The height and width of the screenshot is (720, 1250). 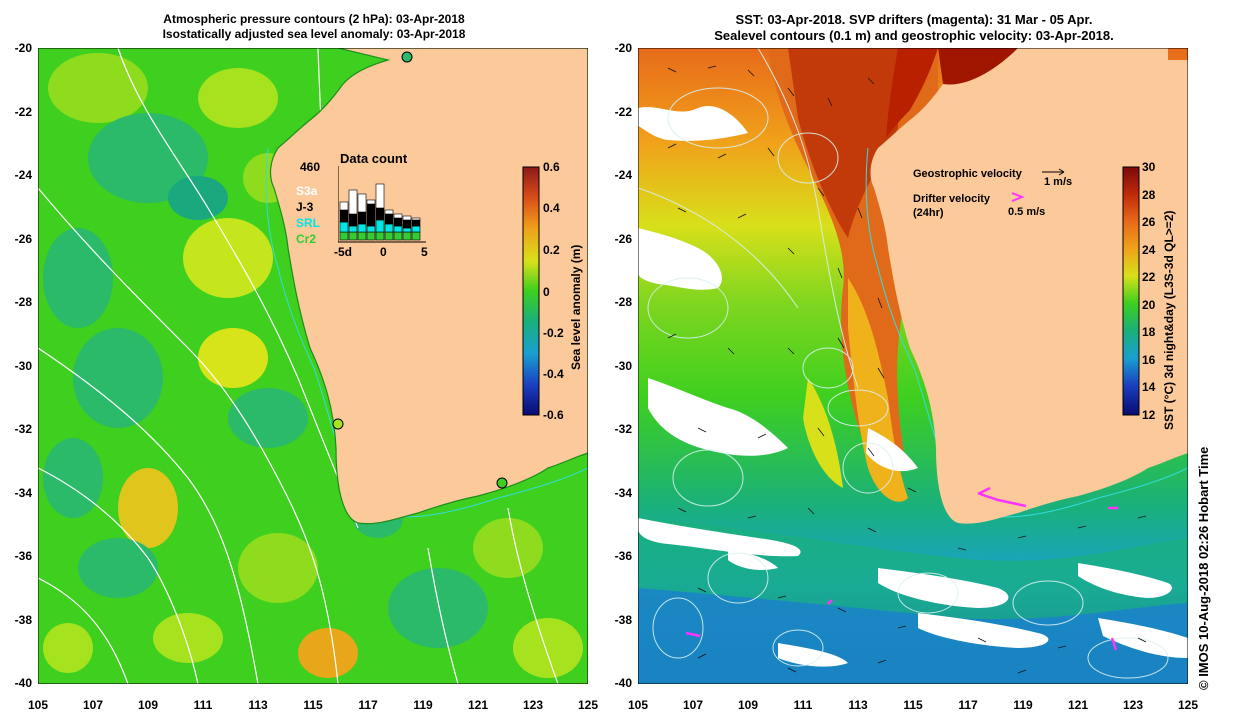 I want to click on sst-cb-tick: 24, so click(x=1149, y=250).